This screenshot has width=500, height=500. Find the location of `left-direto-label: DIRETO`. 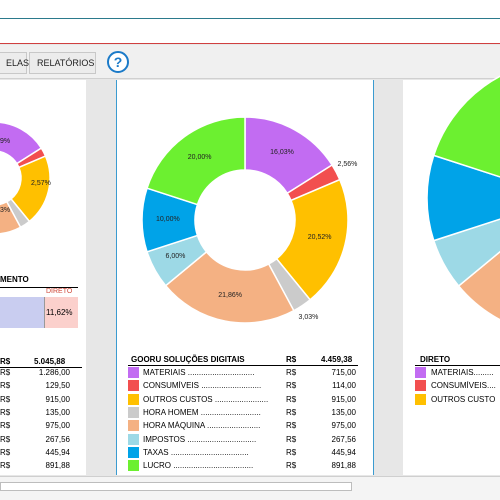

left-direto-label: DIRETO is located at coordinates (59, 291).